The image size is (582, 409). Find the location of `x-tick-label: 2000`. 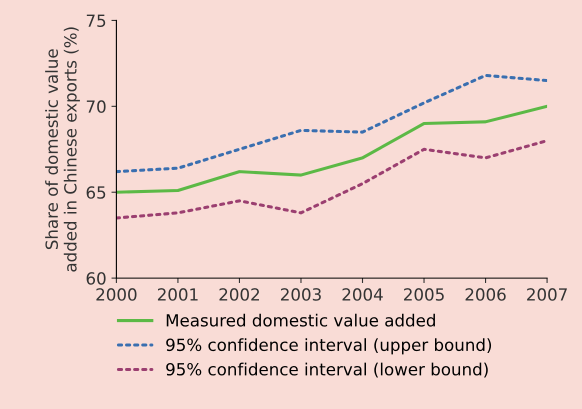

x-tick-label: 2000 is located at coordinates (116, 294).